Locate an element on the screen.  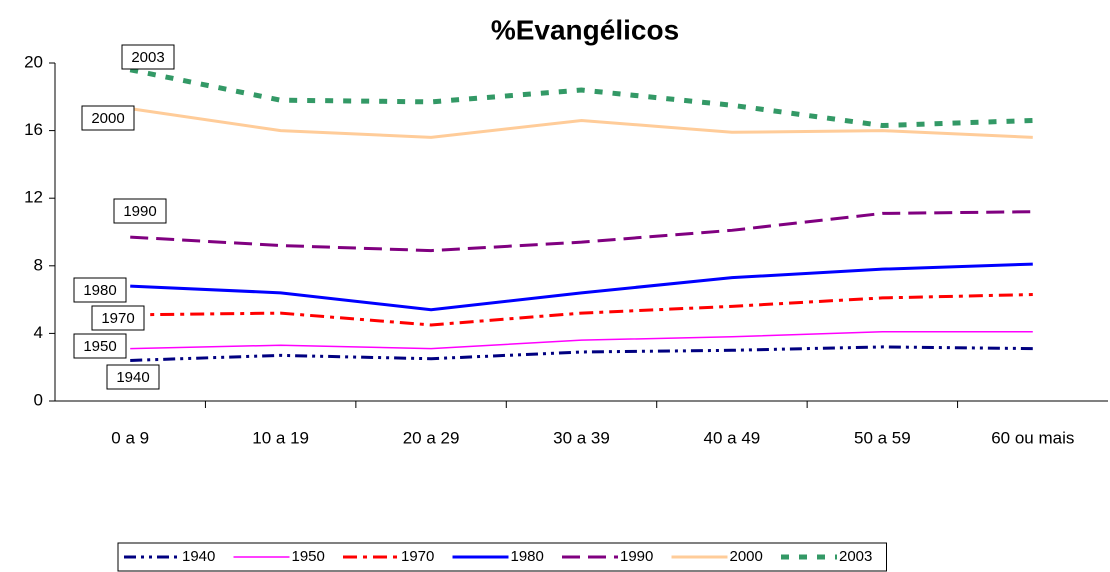
series-tag-label: 2003 is located at coordinates (147, 57).